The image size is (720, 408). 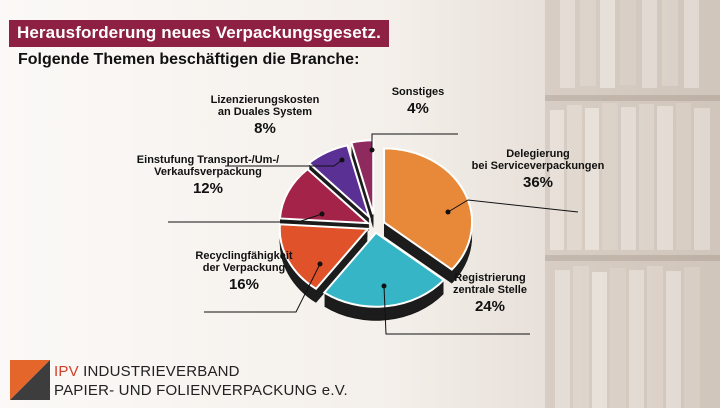 I want to click on ipv-logo-icon, so click(x=30, y=380).